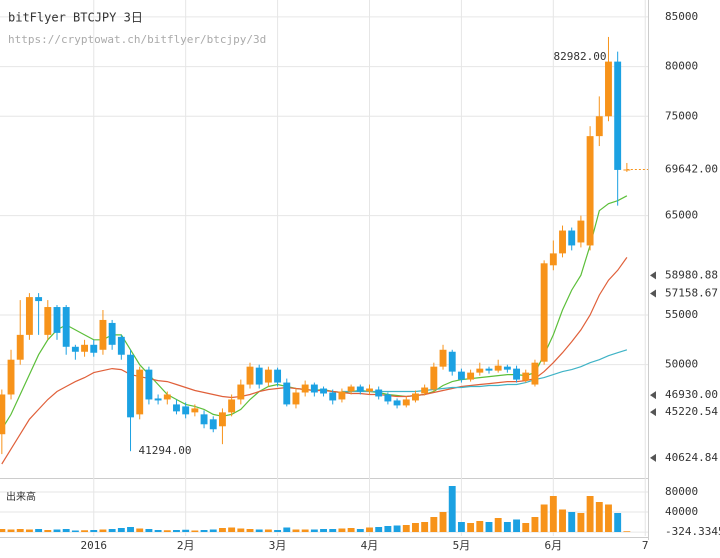  Describe the element at coordinates (645, 545) in the screenshot. I see `x-tick-label: 7` at that location.